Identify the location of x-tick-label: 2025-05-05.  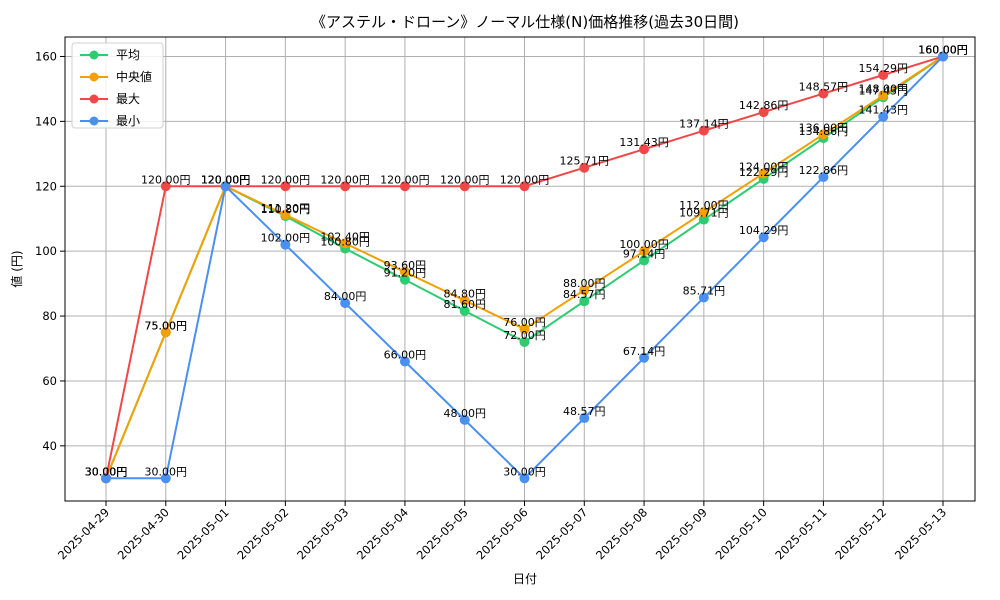
(442, 533).